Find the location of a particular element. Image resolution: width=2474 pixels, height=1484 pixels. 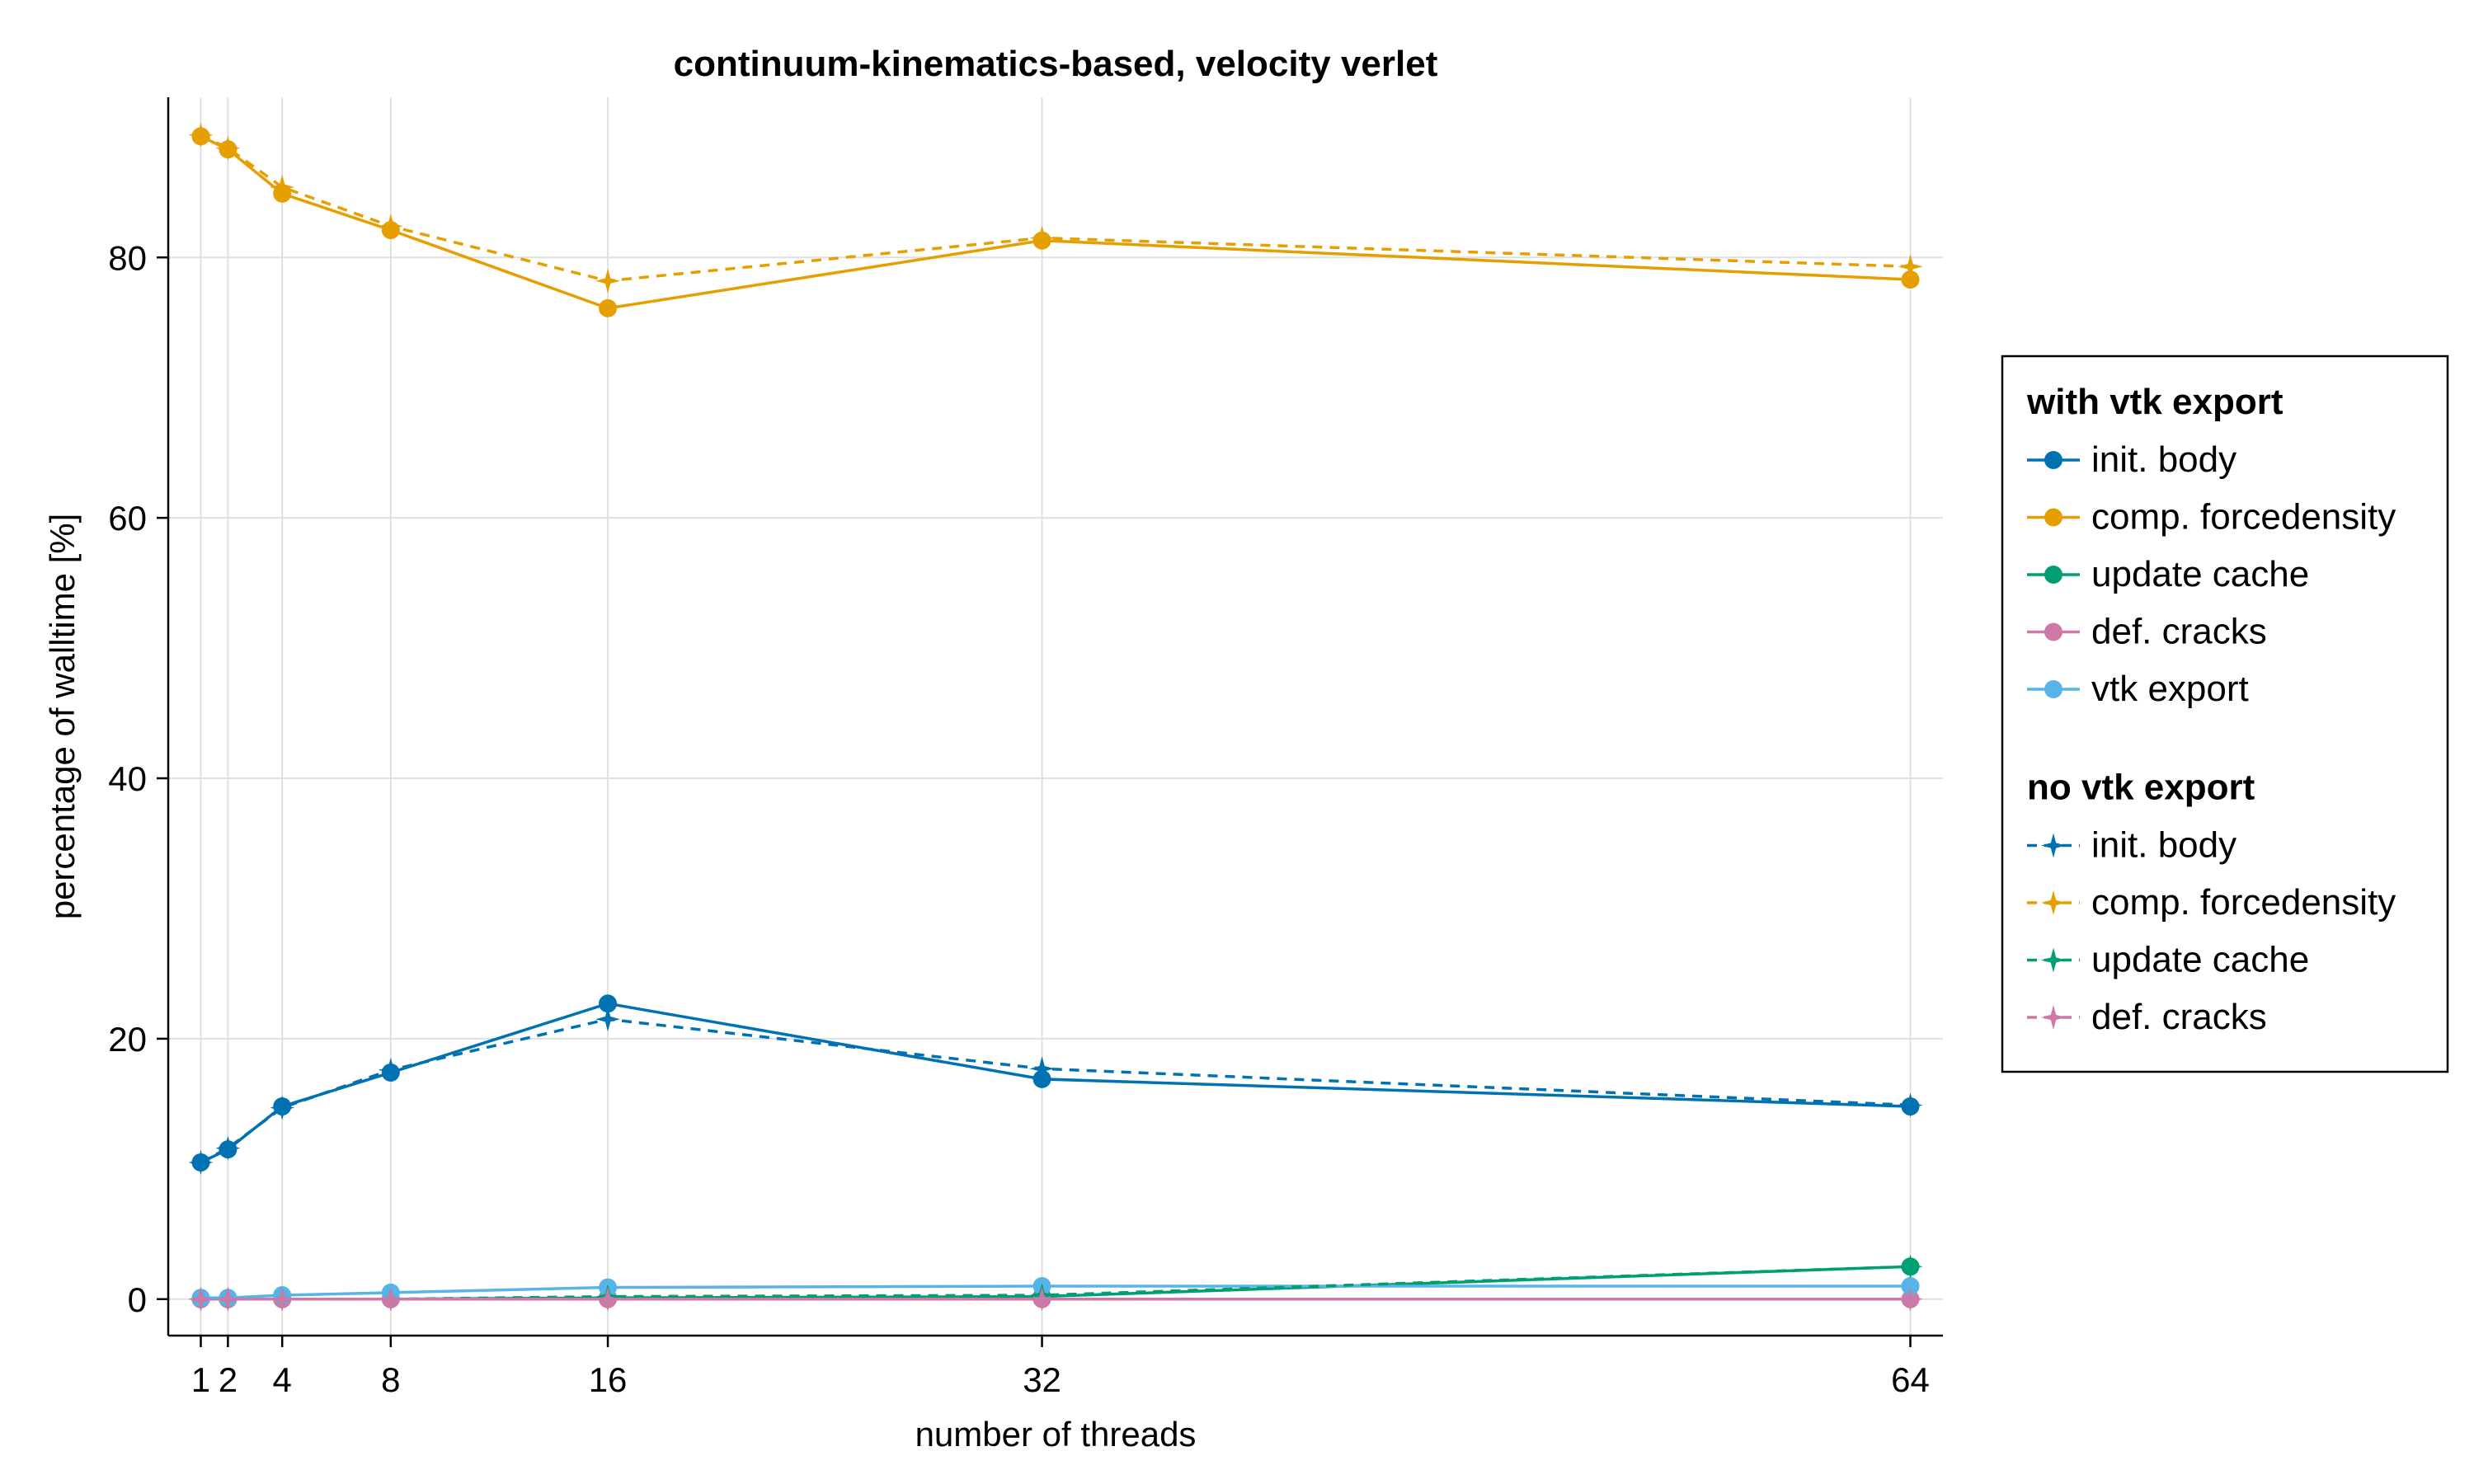

y-tick-label: 60 is located at coordinates (127, 518).